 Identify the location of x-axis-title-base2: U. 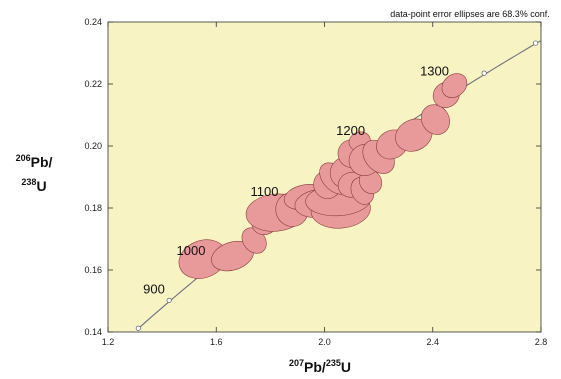
(346, 367).